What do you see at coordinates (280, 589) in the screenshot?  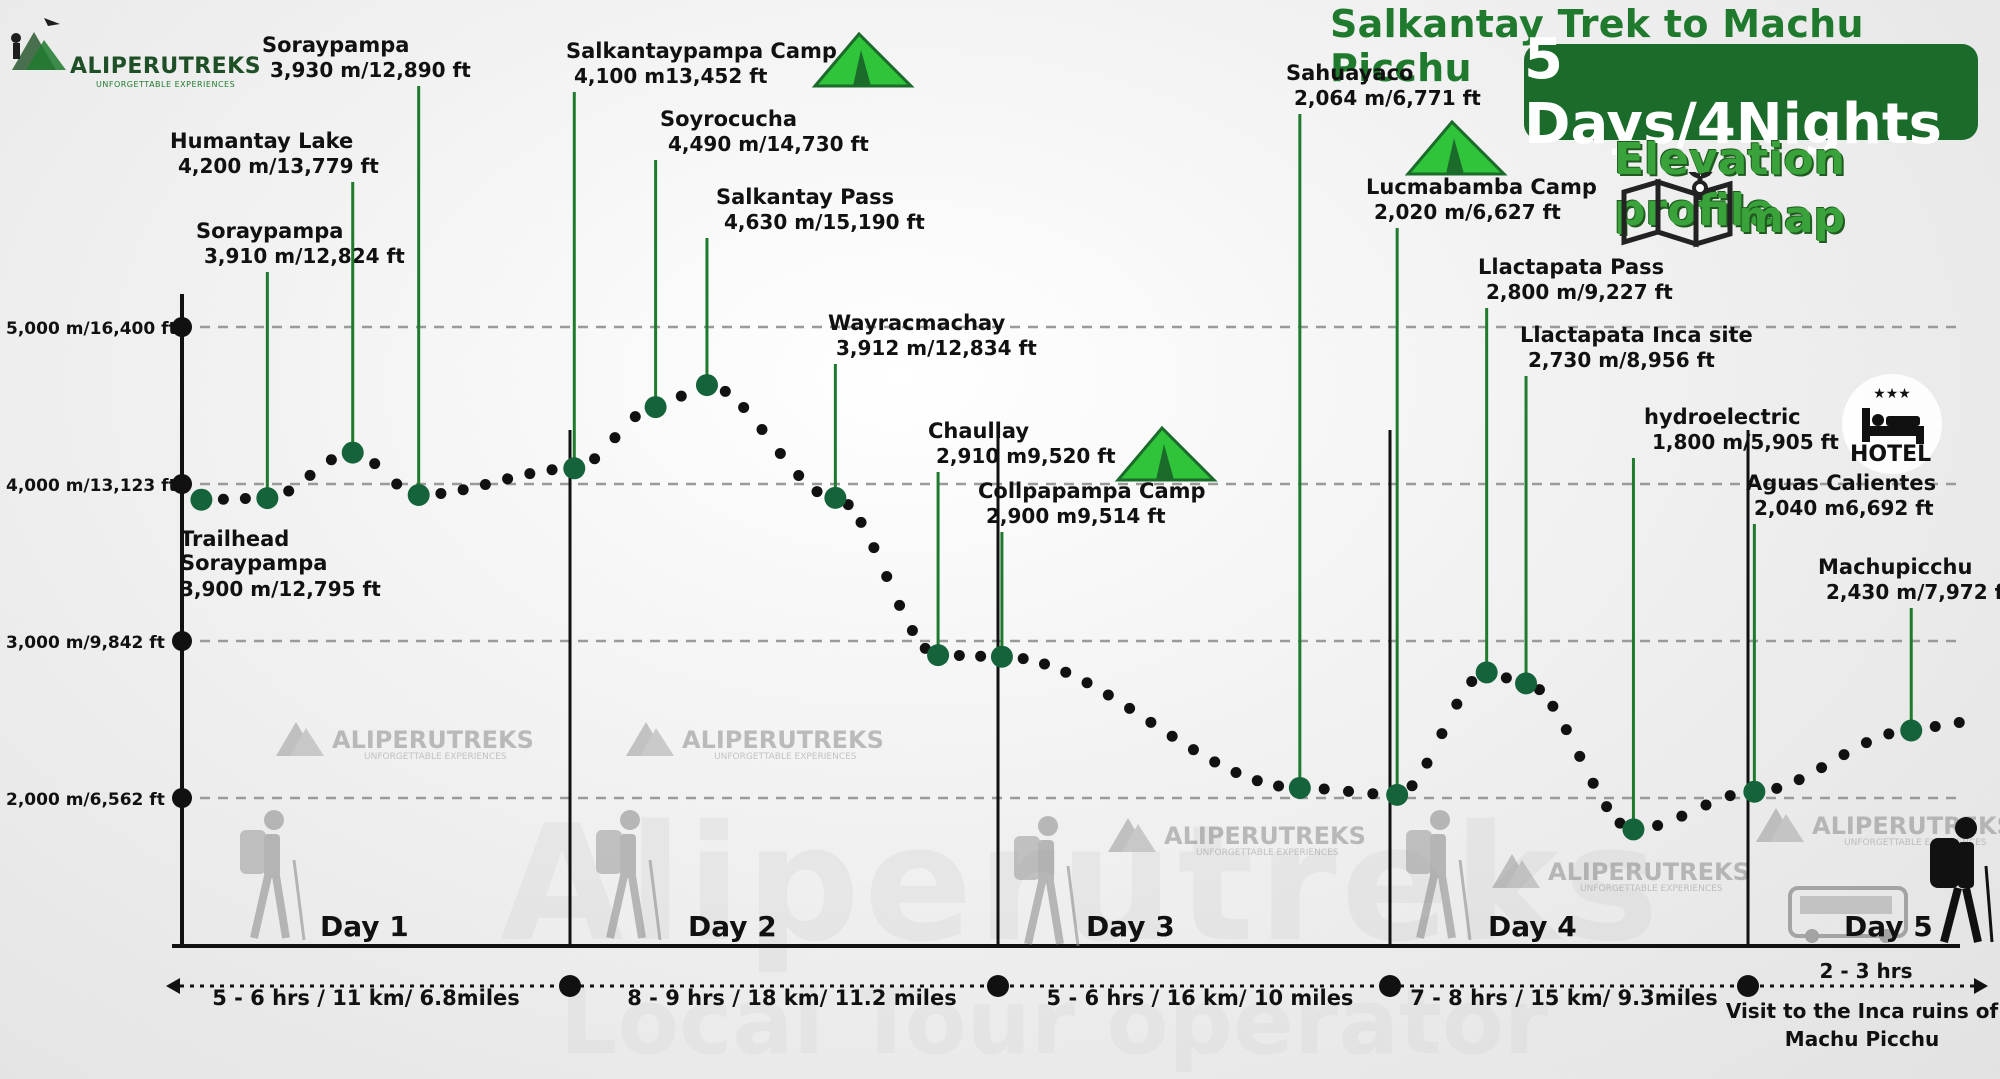 I see `waypoint-altitude: 3,900 m/12,795 ft` at bounding box center [280, 589].